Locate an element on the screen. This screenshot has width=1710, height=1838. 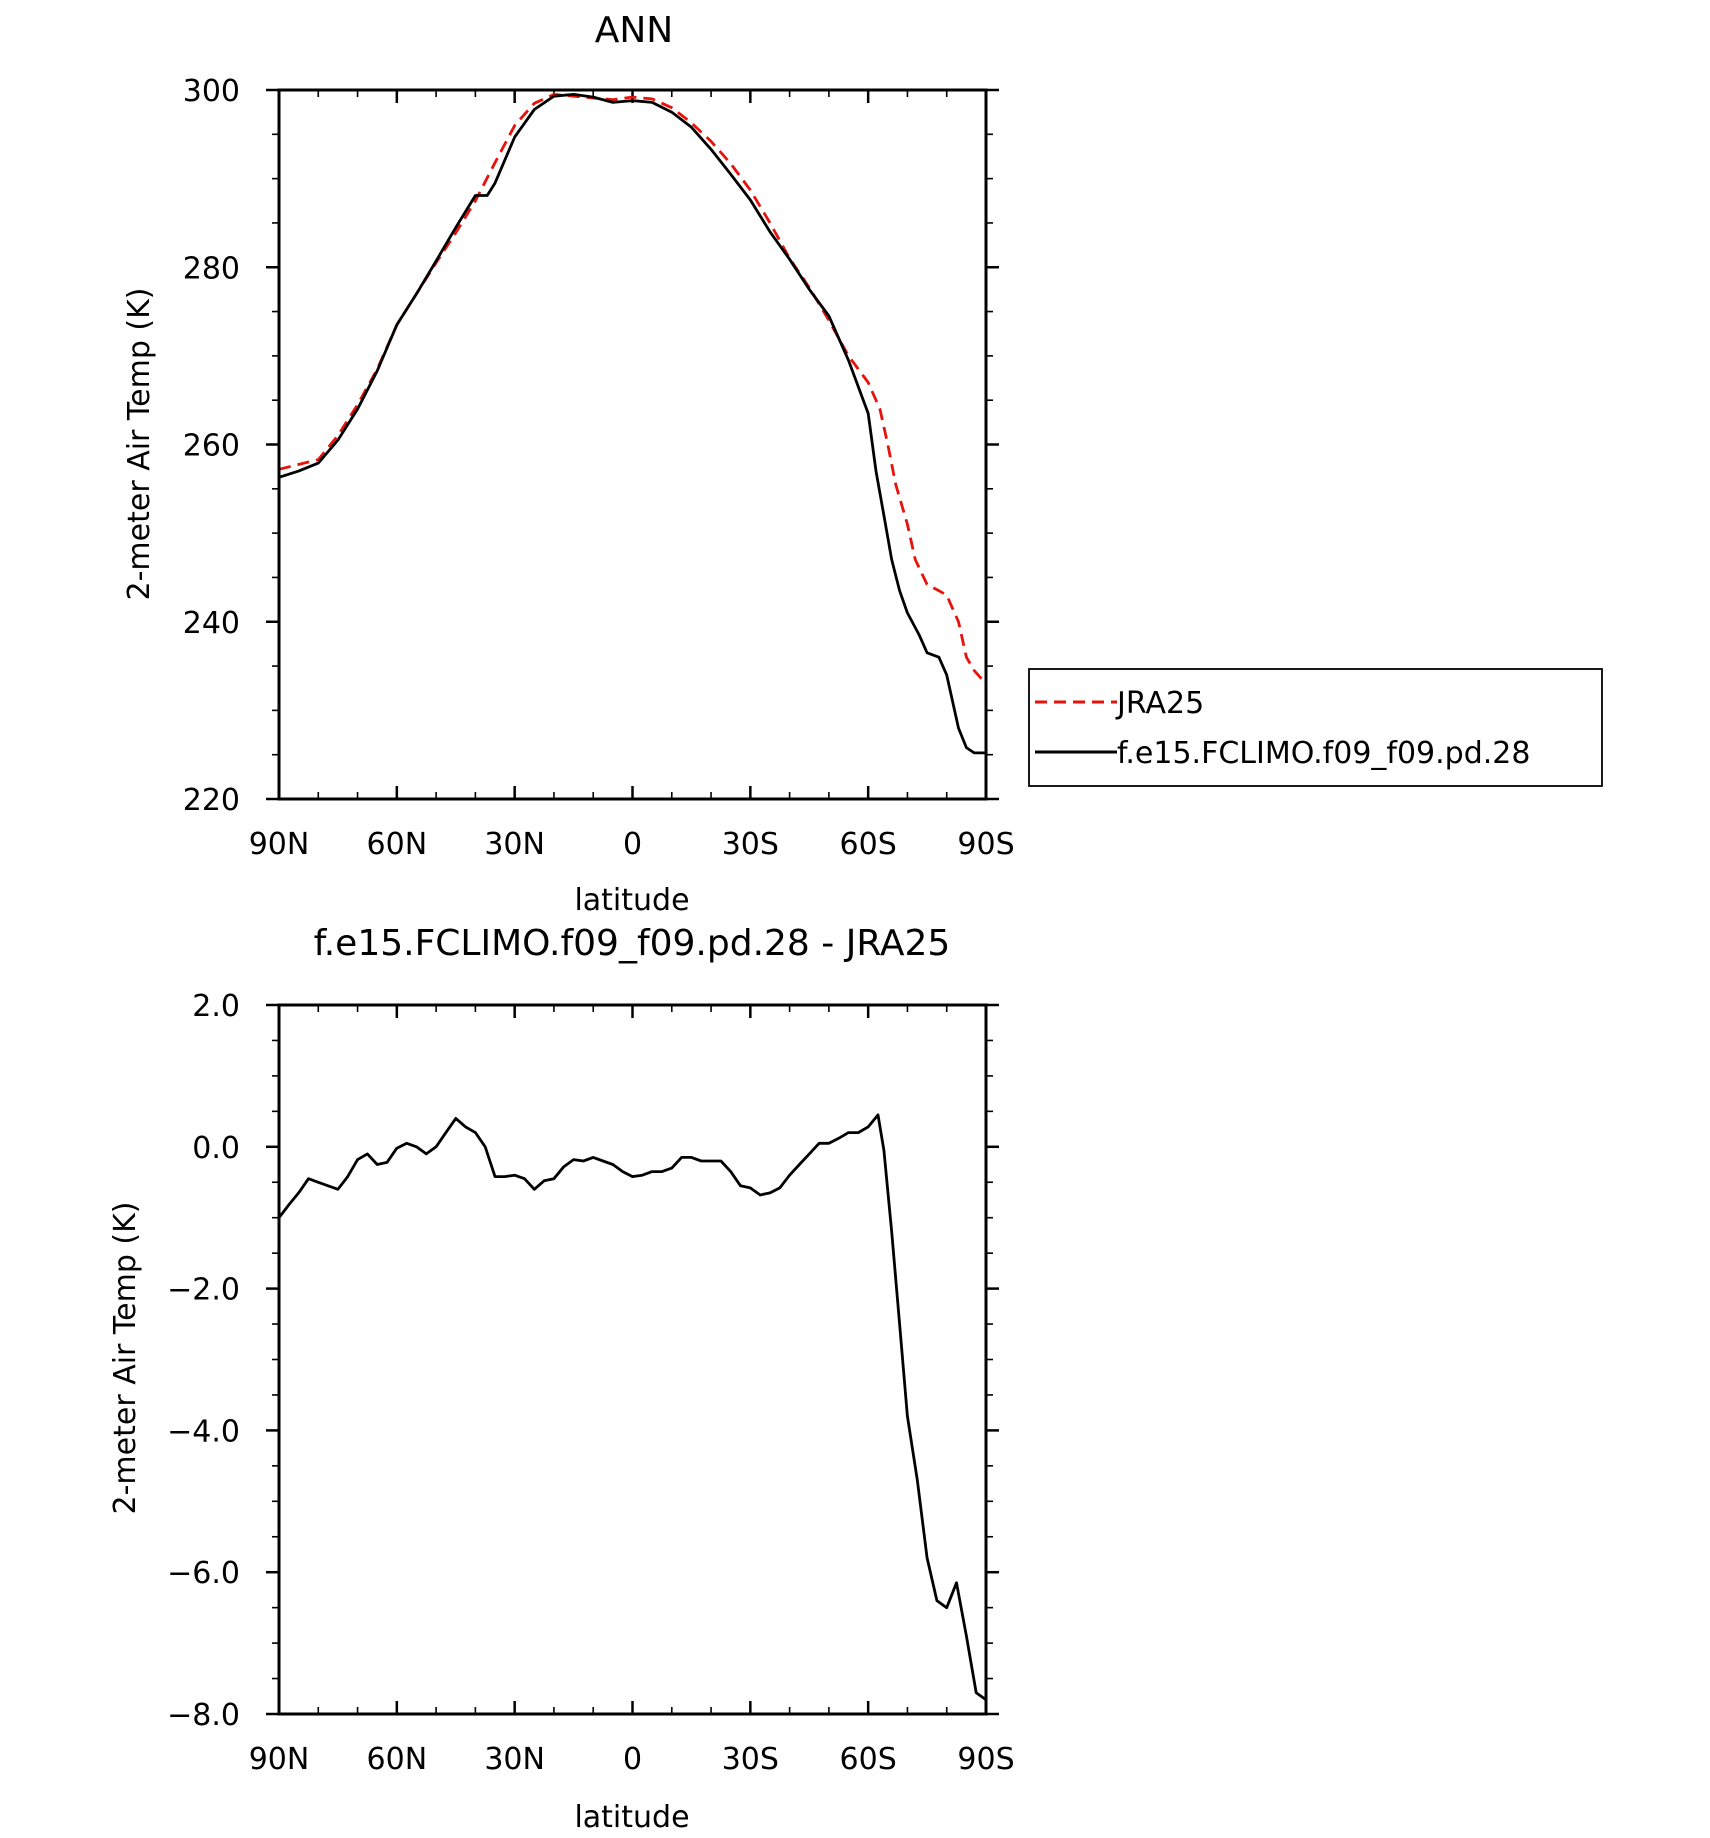
top-y-tick-labels: 220 240 260 280 300 is located at coordinates (211, 446).